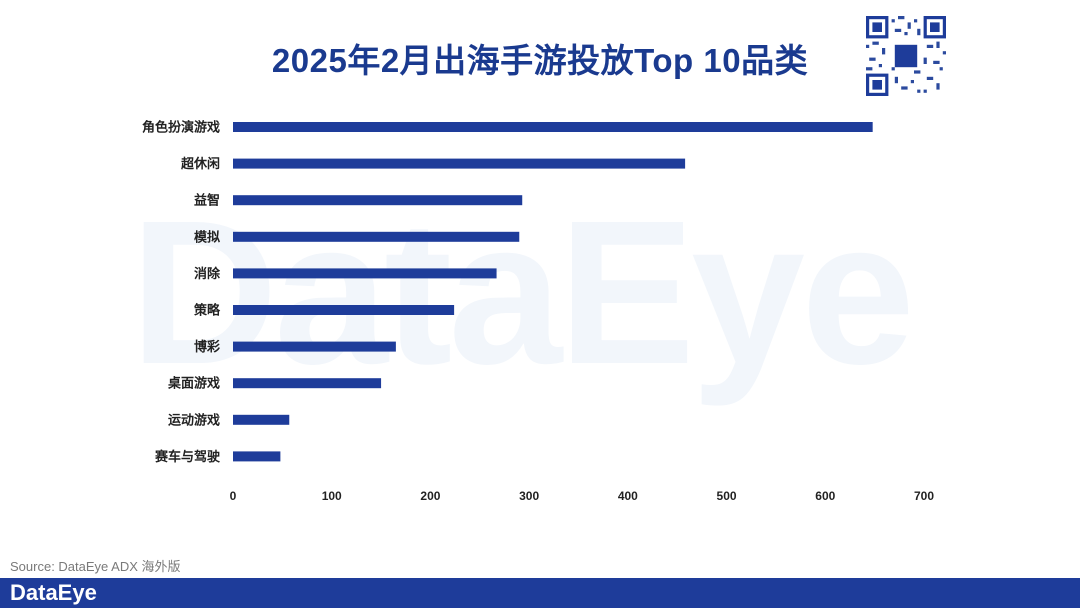 This screenshot has height=608, width=1080. What do you see at coordinates (430, 496) in the screenshot?
I see `x-tick-label: 200` at bounding box center [430, 496].